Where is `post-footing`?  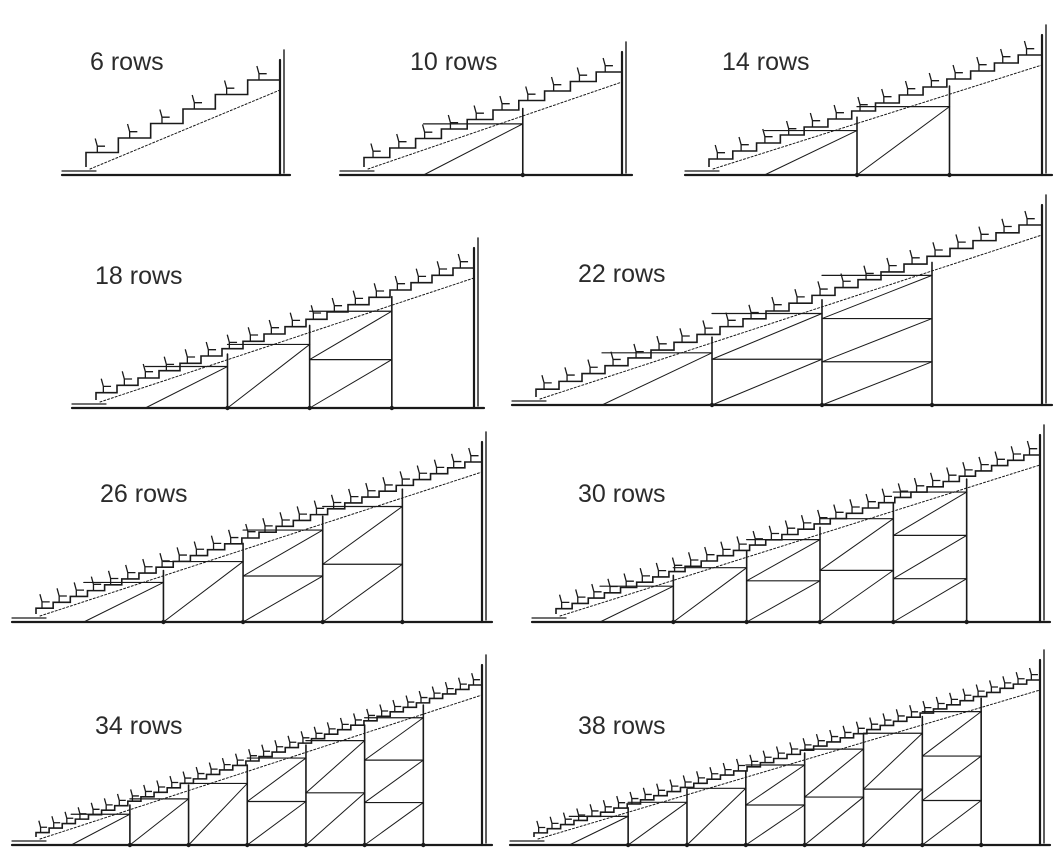 post-footing is located at coordinates (981, 845).